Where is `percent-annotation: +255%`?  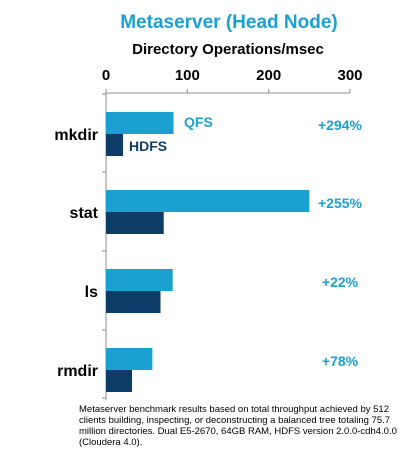 percent-annotation: +255% is located at coordinates (340, 203).